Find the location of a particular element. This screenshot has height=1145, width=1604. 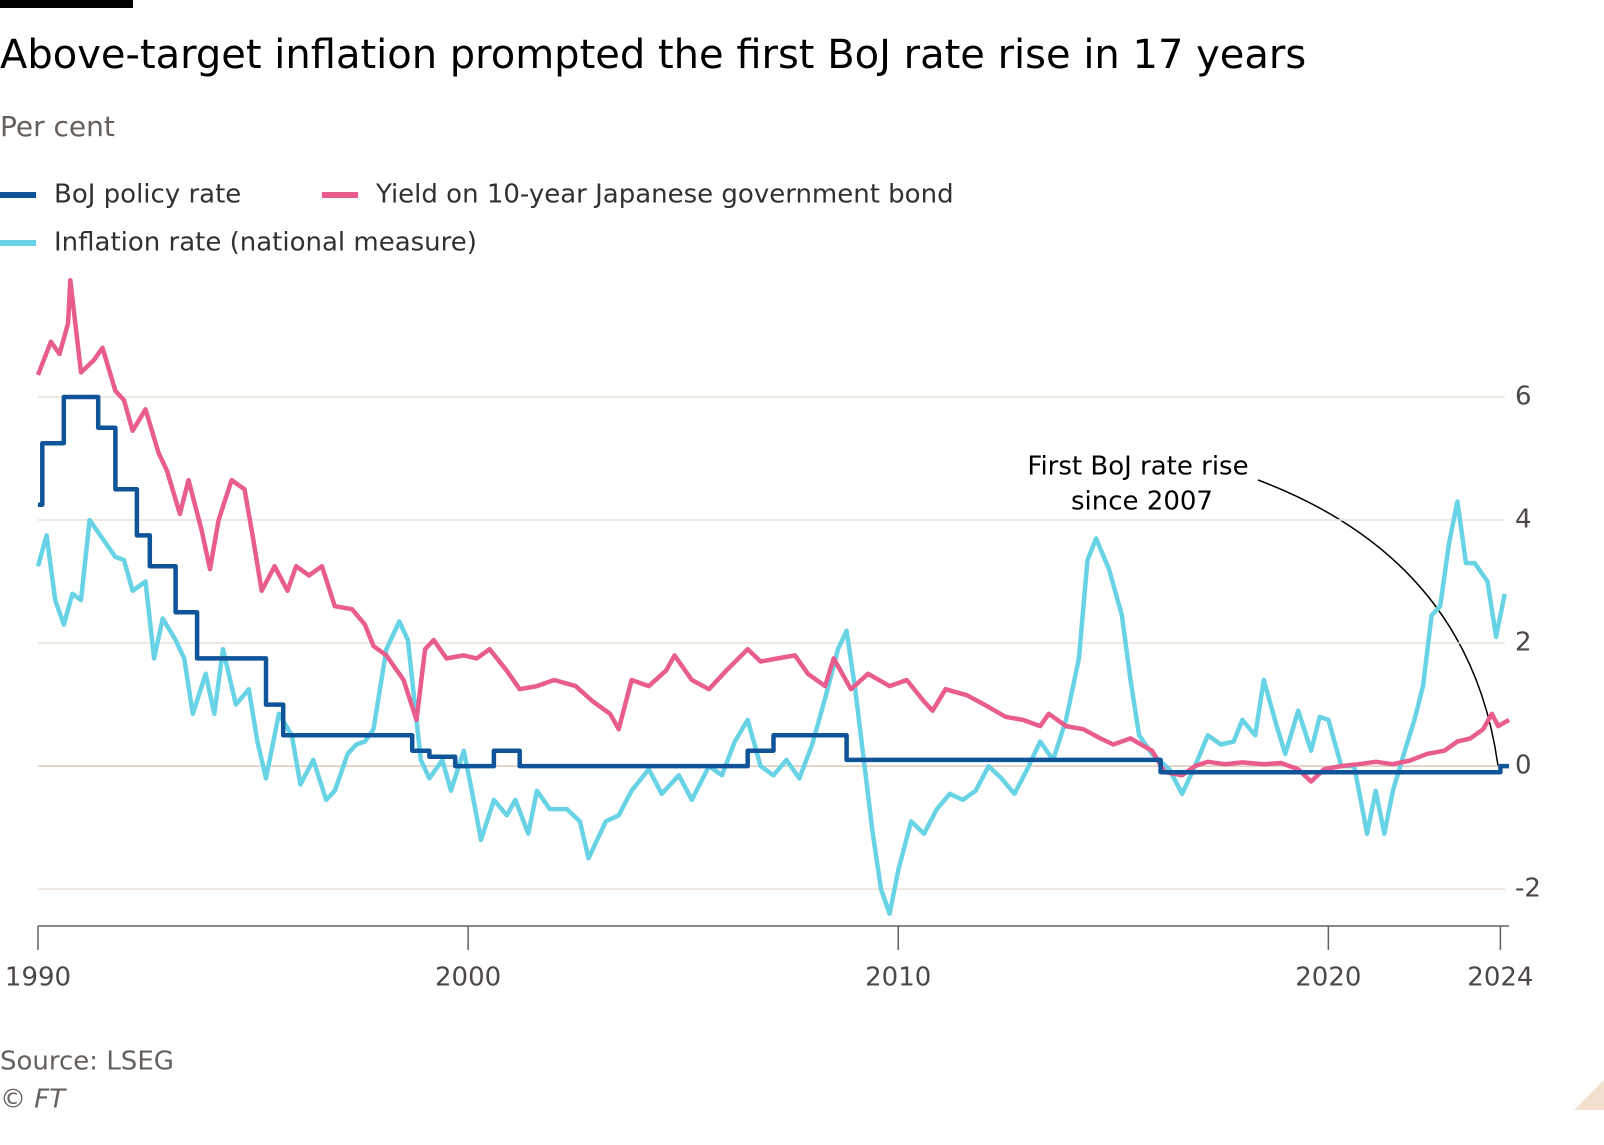

y-tick-label: 2 is located at coordinates (1523, 643).